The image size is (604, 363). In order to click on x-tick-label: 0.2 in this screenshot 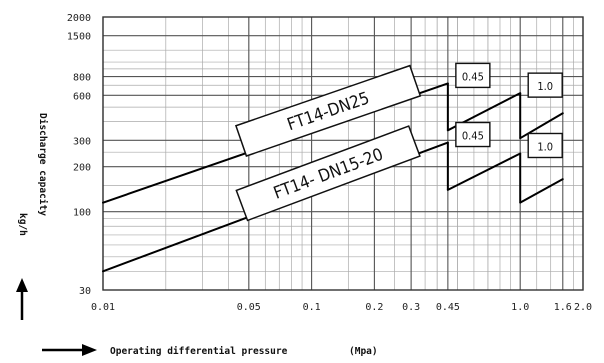, I will do `click(374, 307)`.